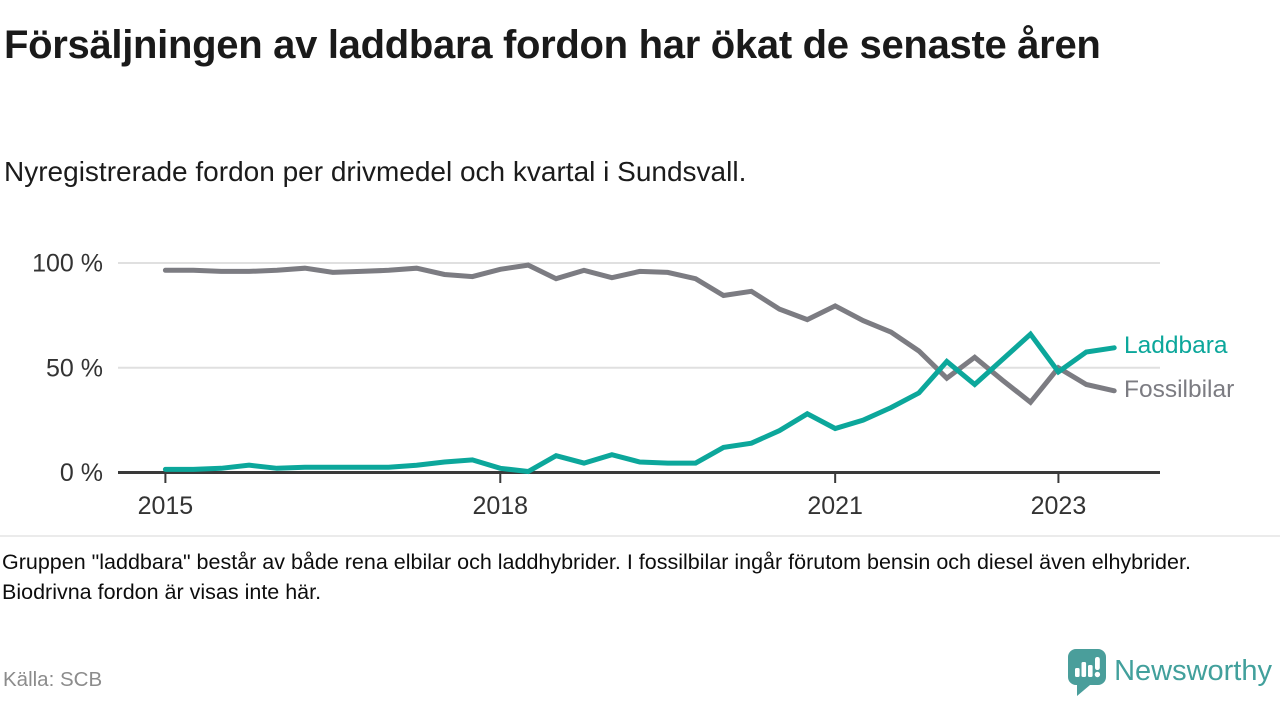 This screenshot has width=1280, height=720. I want to click on x-tick-label-2021: 2021, so click(835, 506).